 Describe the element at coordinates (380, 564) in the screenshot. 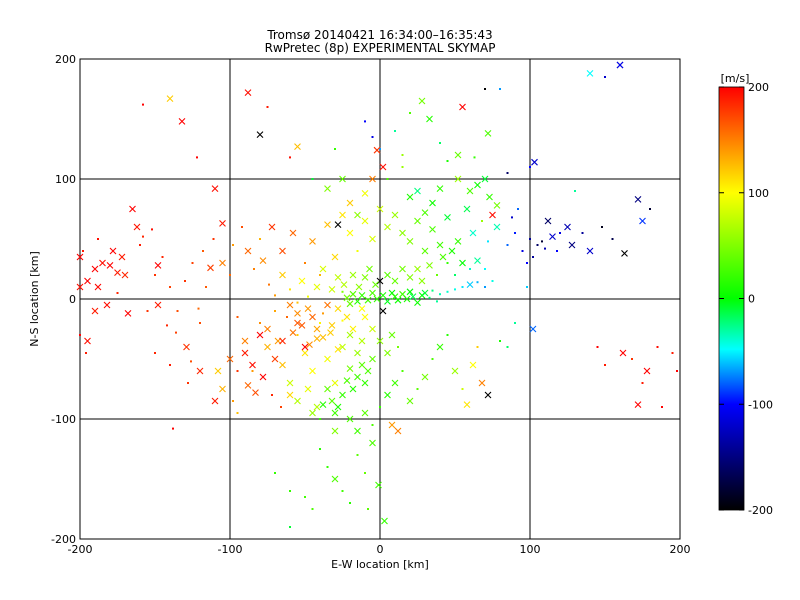

I see `x-axis-label: E-W location [km]` at that location.